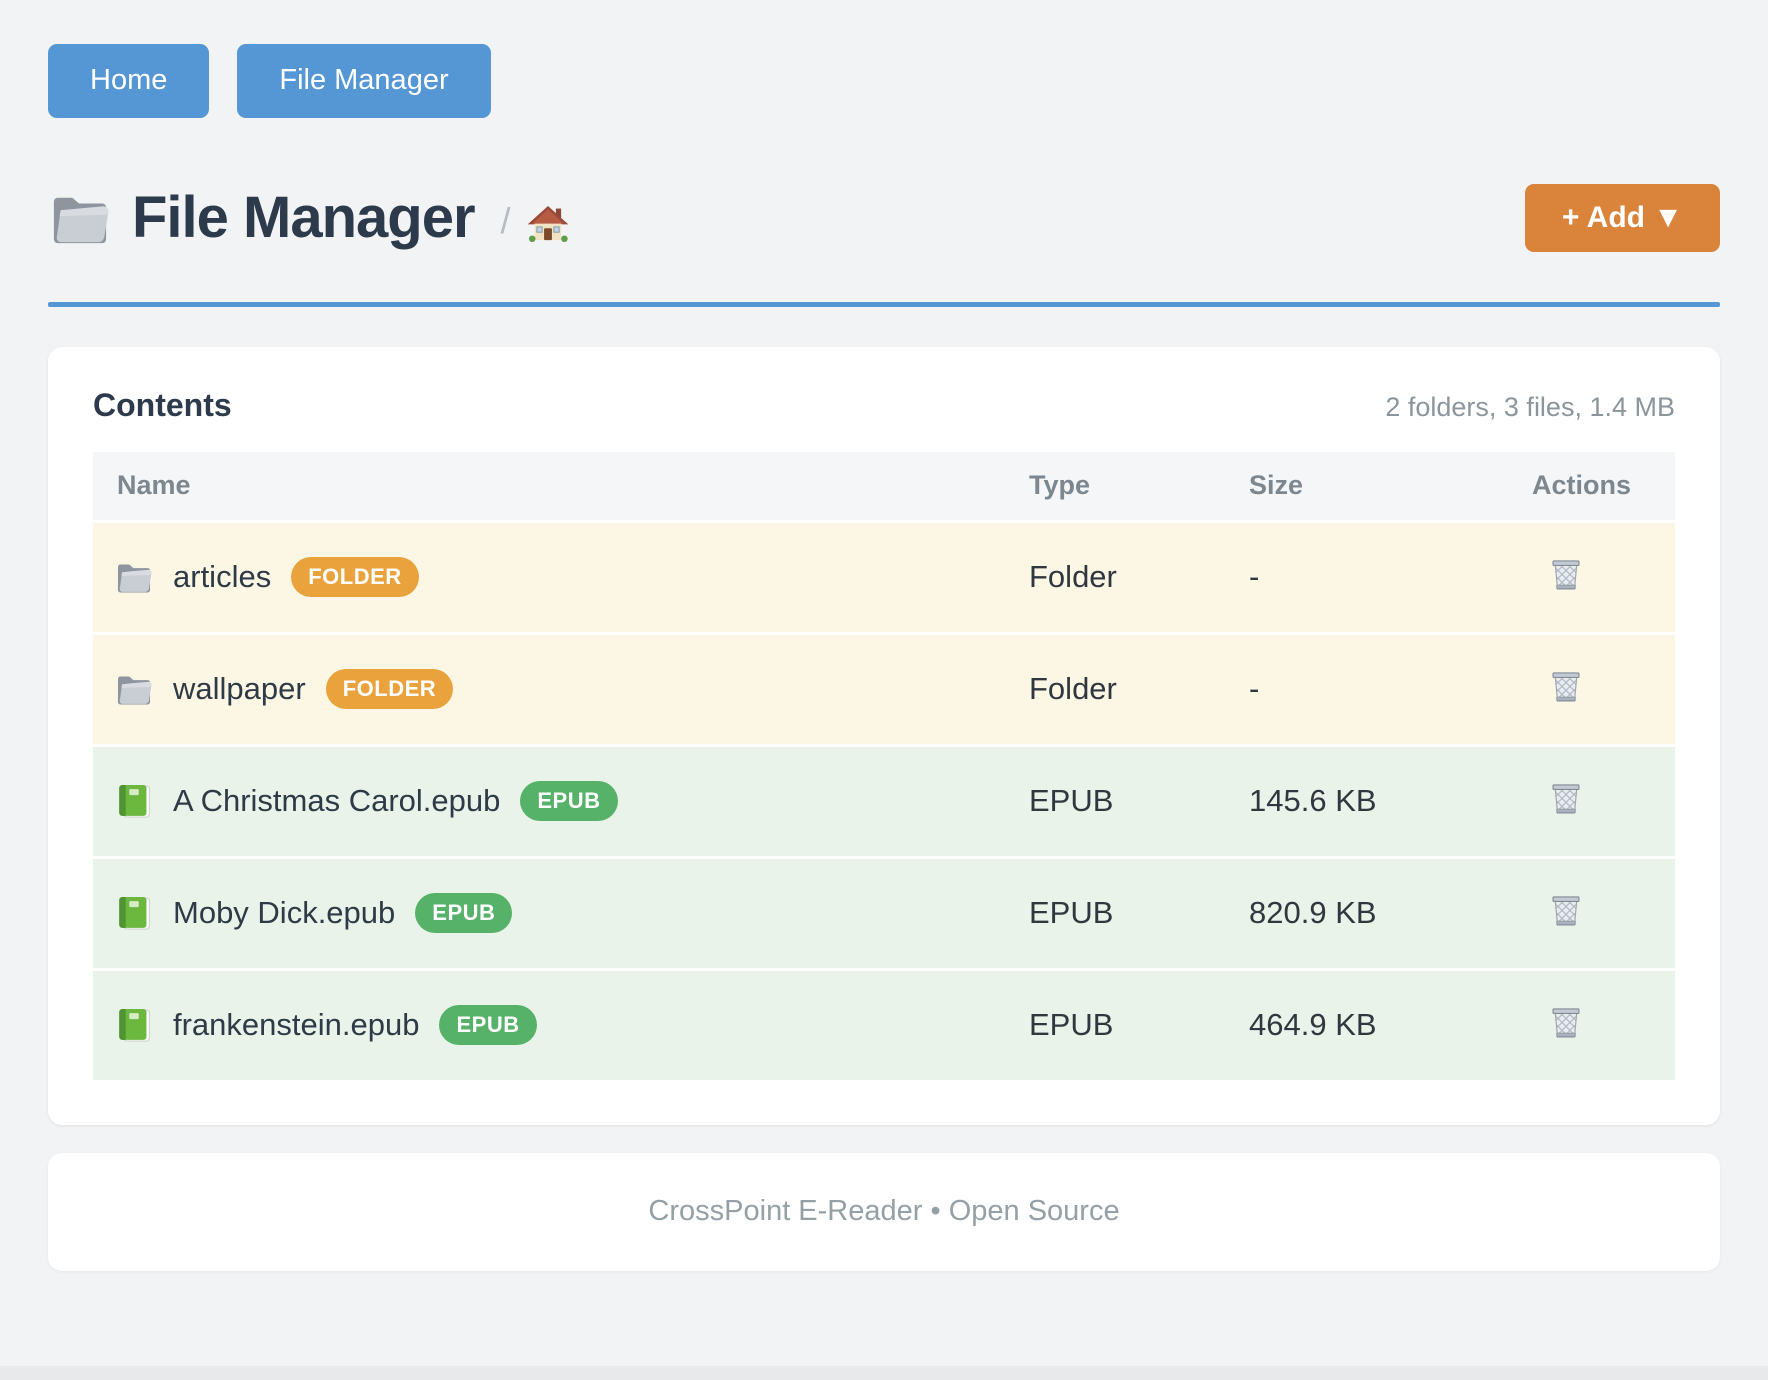  Describe the element at coordinates (304, 218) in the screenshot. I see `page-title: File Manager` at that location.